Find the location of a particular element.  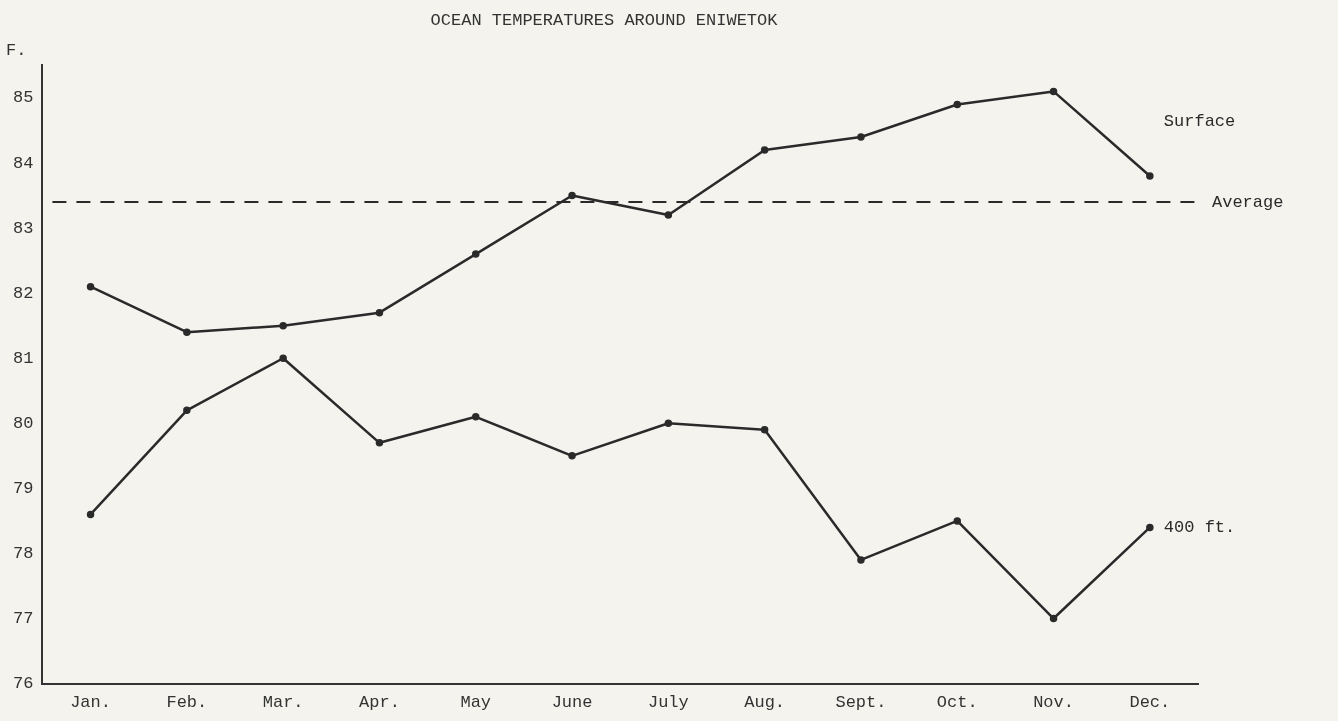

x-tick-label: Jan. is located at coordinates (90, 703).